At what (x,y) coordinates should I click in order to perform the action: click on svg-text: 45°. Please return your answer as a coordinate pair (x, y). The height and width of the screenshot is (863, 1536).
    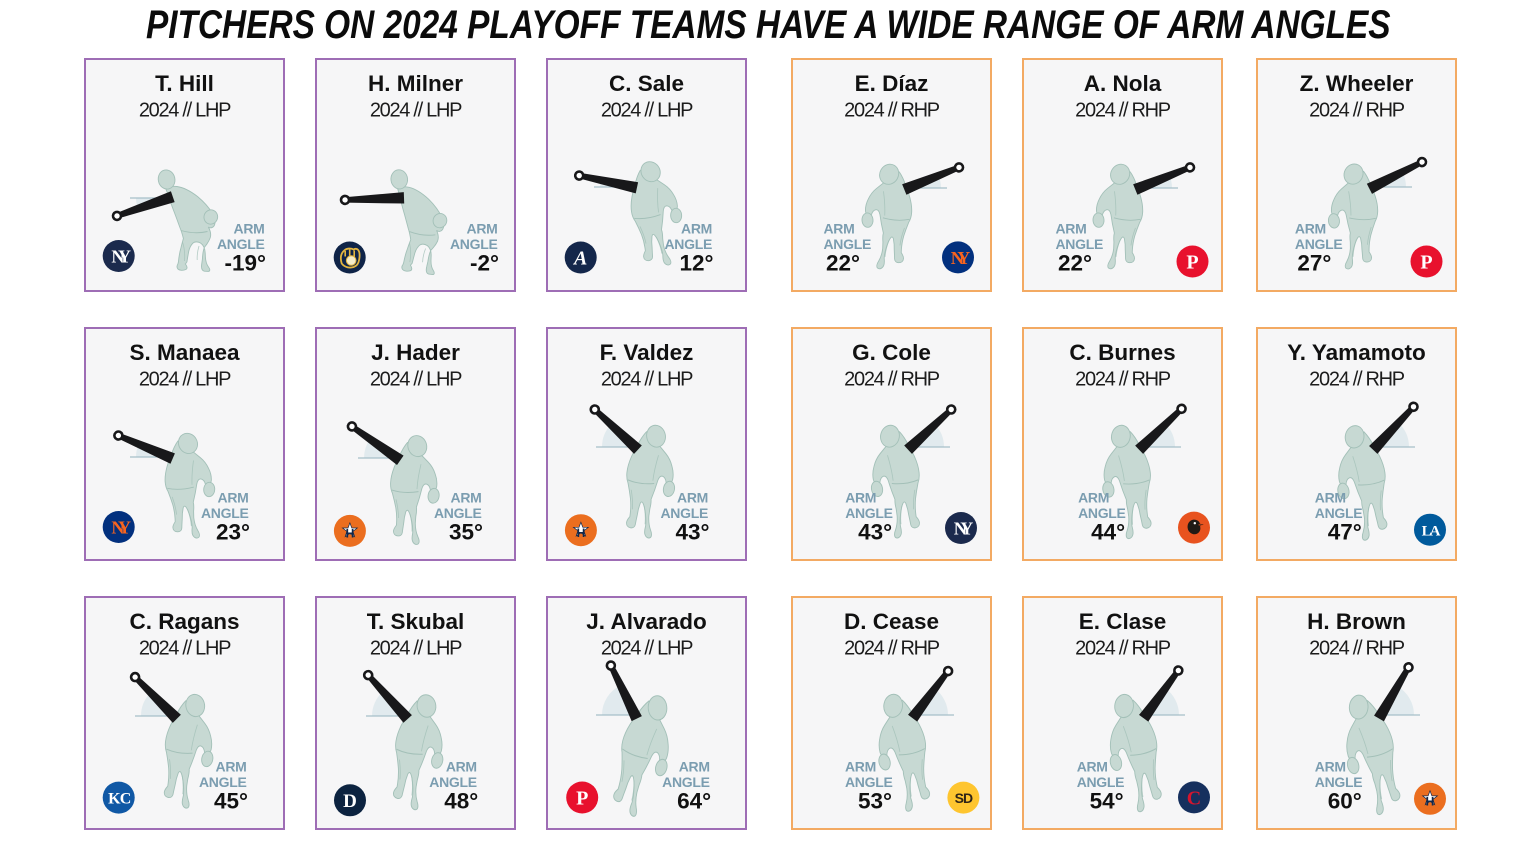
    Looking at the image, I should click on (231, 801).